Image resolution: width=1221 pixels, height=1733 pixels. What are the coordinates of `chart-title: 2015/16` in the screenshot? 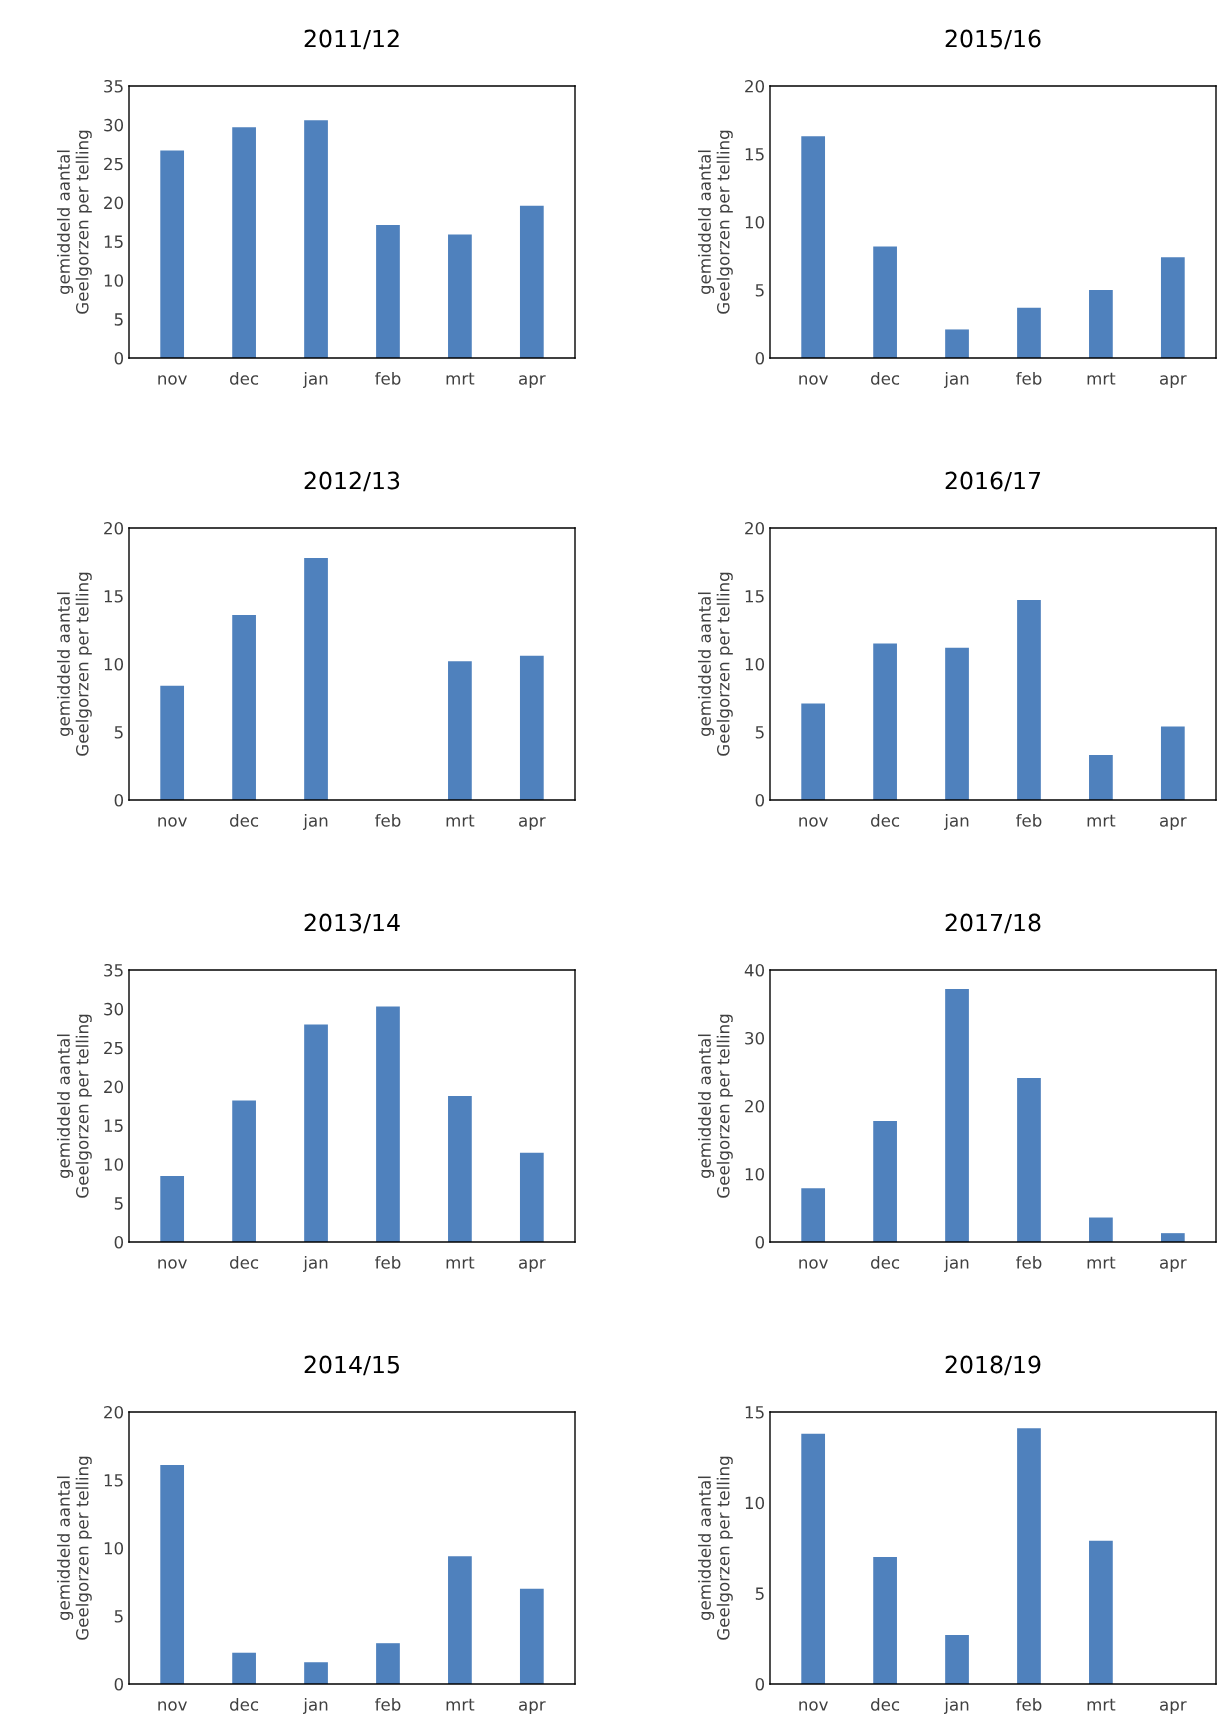 It's located at (993, 39).